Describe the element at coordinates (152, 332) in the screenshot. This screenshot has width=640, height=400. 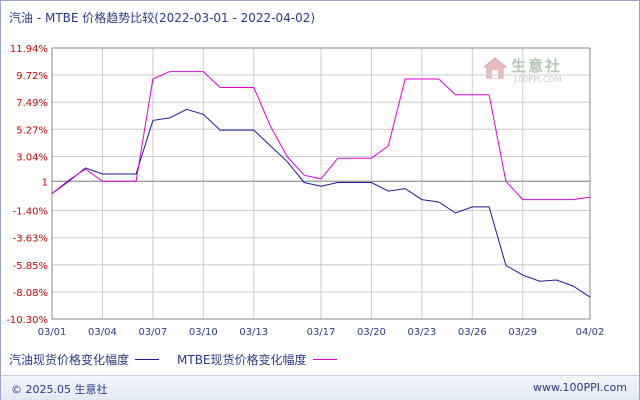
I see `x-tick-label: 03/07` at that location.